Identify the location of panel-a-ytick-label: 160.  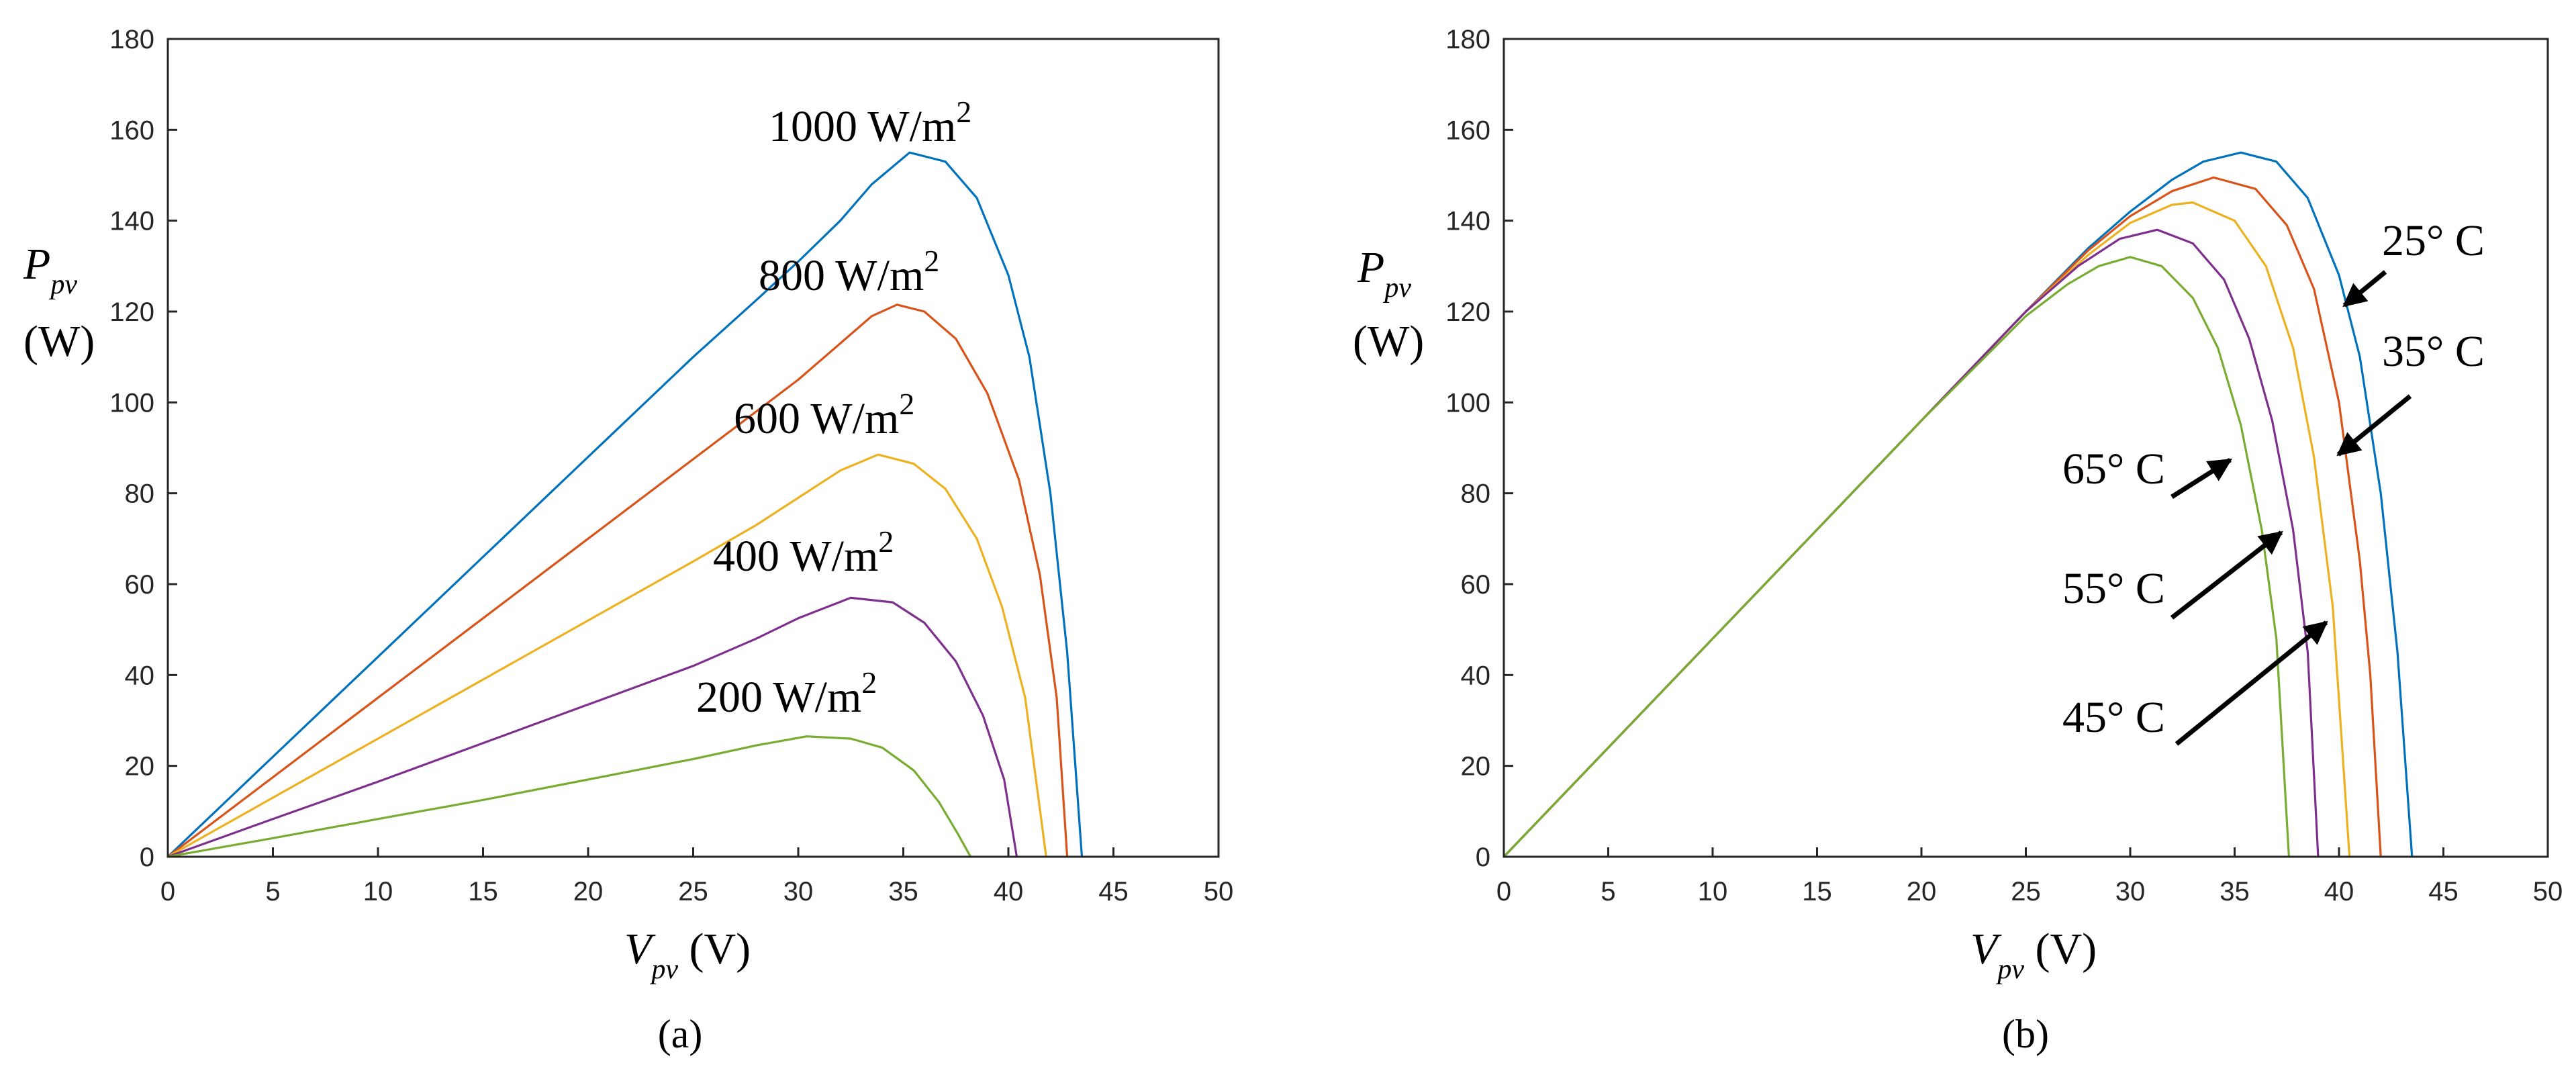
(131, 130).